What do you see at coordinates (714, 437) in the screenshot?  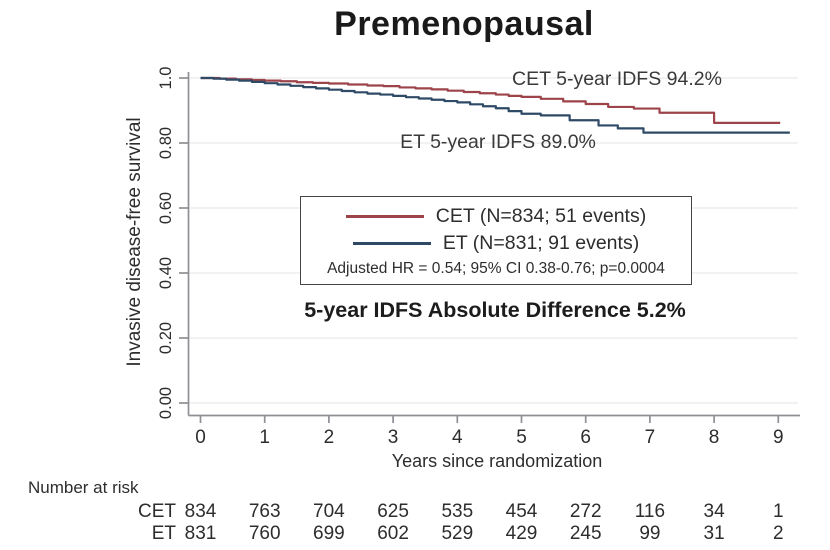 I see `x-tick-label: 8` at bounding box center [714, 437].